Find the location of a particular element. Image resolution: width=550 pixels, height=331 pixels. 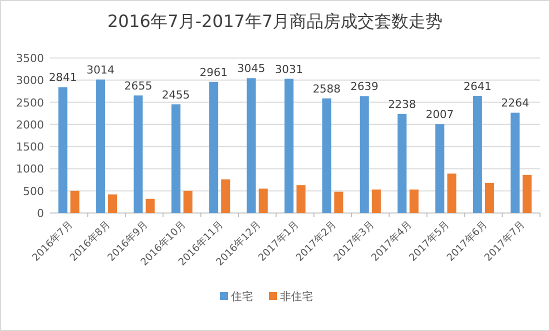

data-label: 2007 is located at coordinates (440, 115).